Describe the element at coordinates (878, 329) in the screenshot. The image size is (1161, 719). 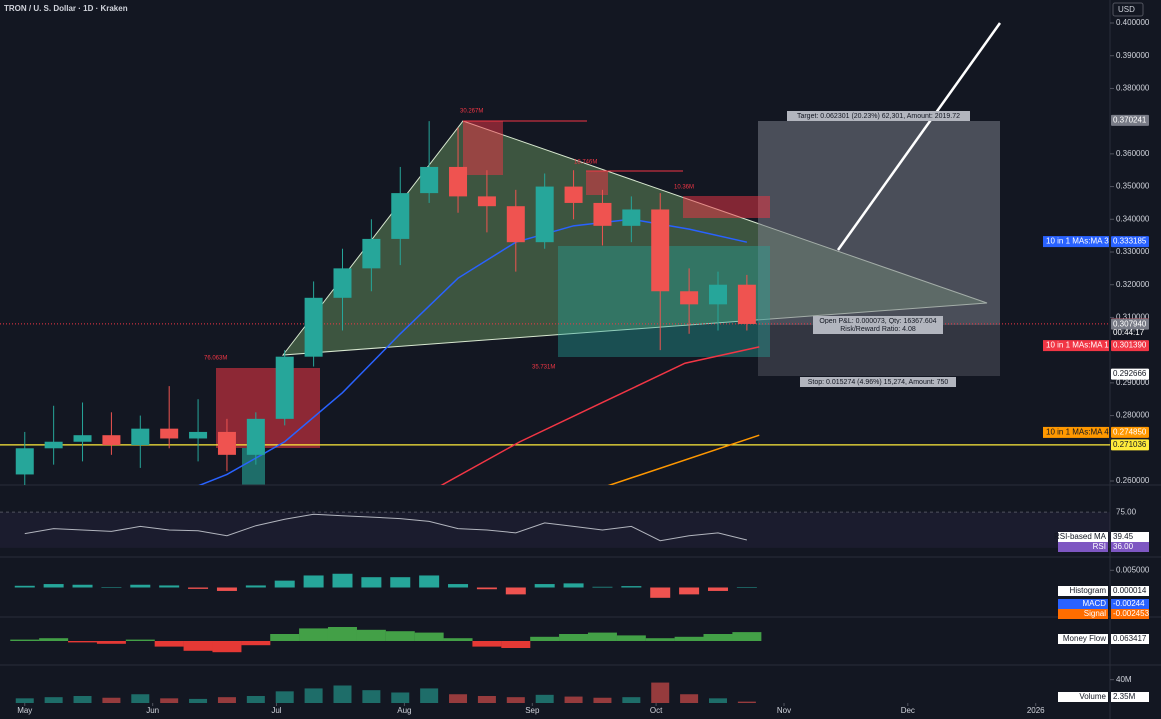
I see `position-label: Risk/Reward Ratio: 4.08` at that location.